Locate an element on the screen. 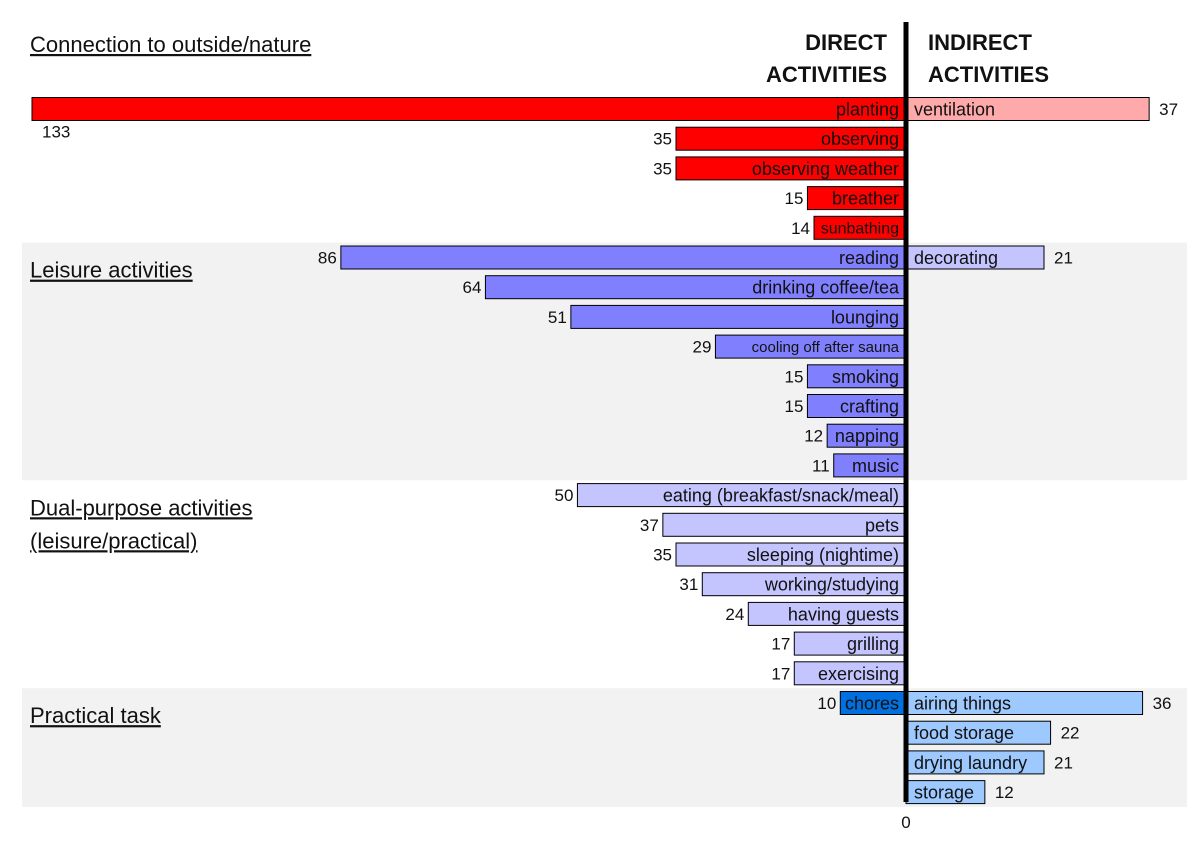 This screenshot has width=1200, height=849. value-label-direct: 50 is located at coordinates (564, 495).